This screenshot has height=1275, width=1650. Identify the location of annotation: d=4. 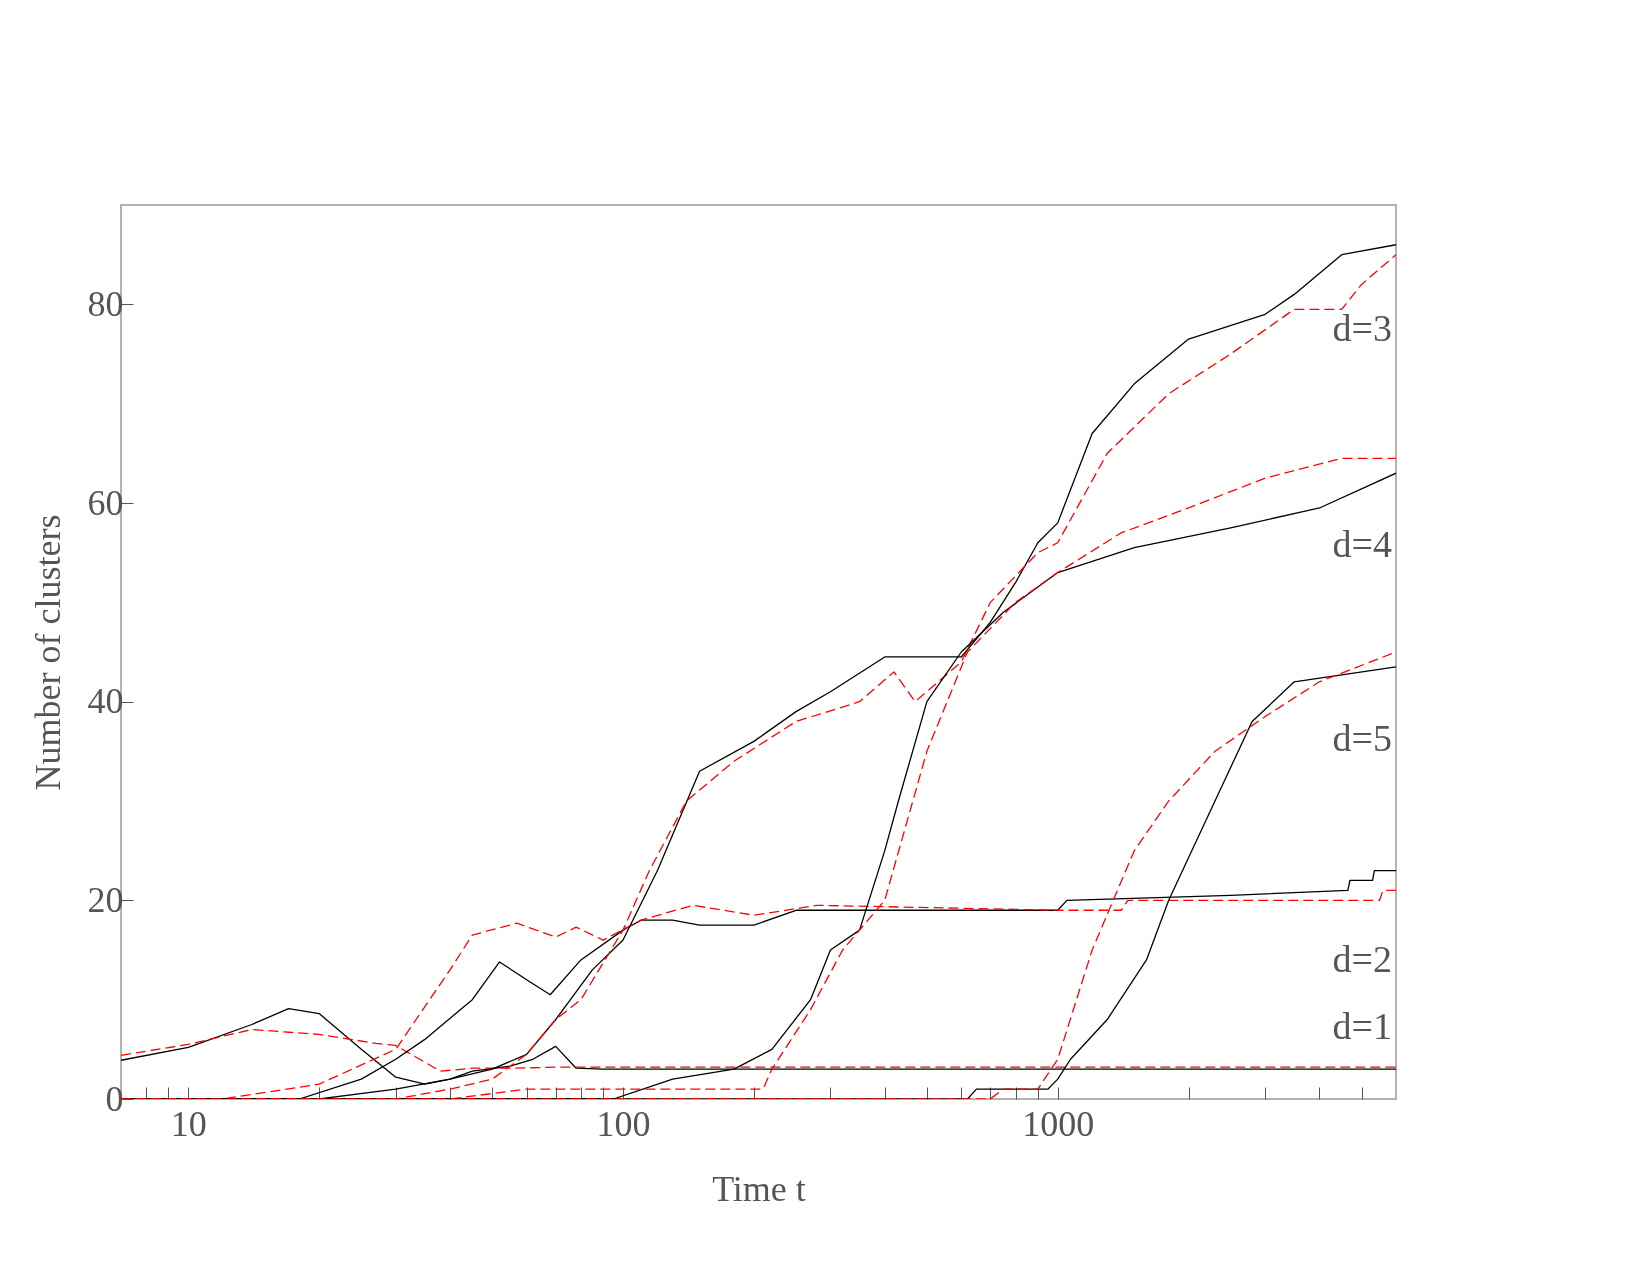
(1362, 544).